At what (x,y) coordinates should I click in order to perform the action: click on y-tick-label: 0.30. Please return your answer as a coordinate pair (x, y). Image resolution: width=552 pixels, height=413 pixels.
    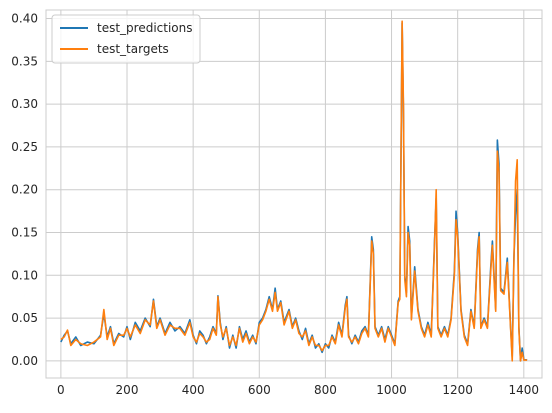
    Looking at the image, I should click on (24, 104).